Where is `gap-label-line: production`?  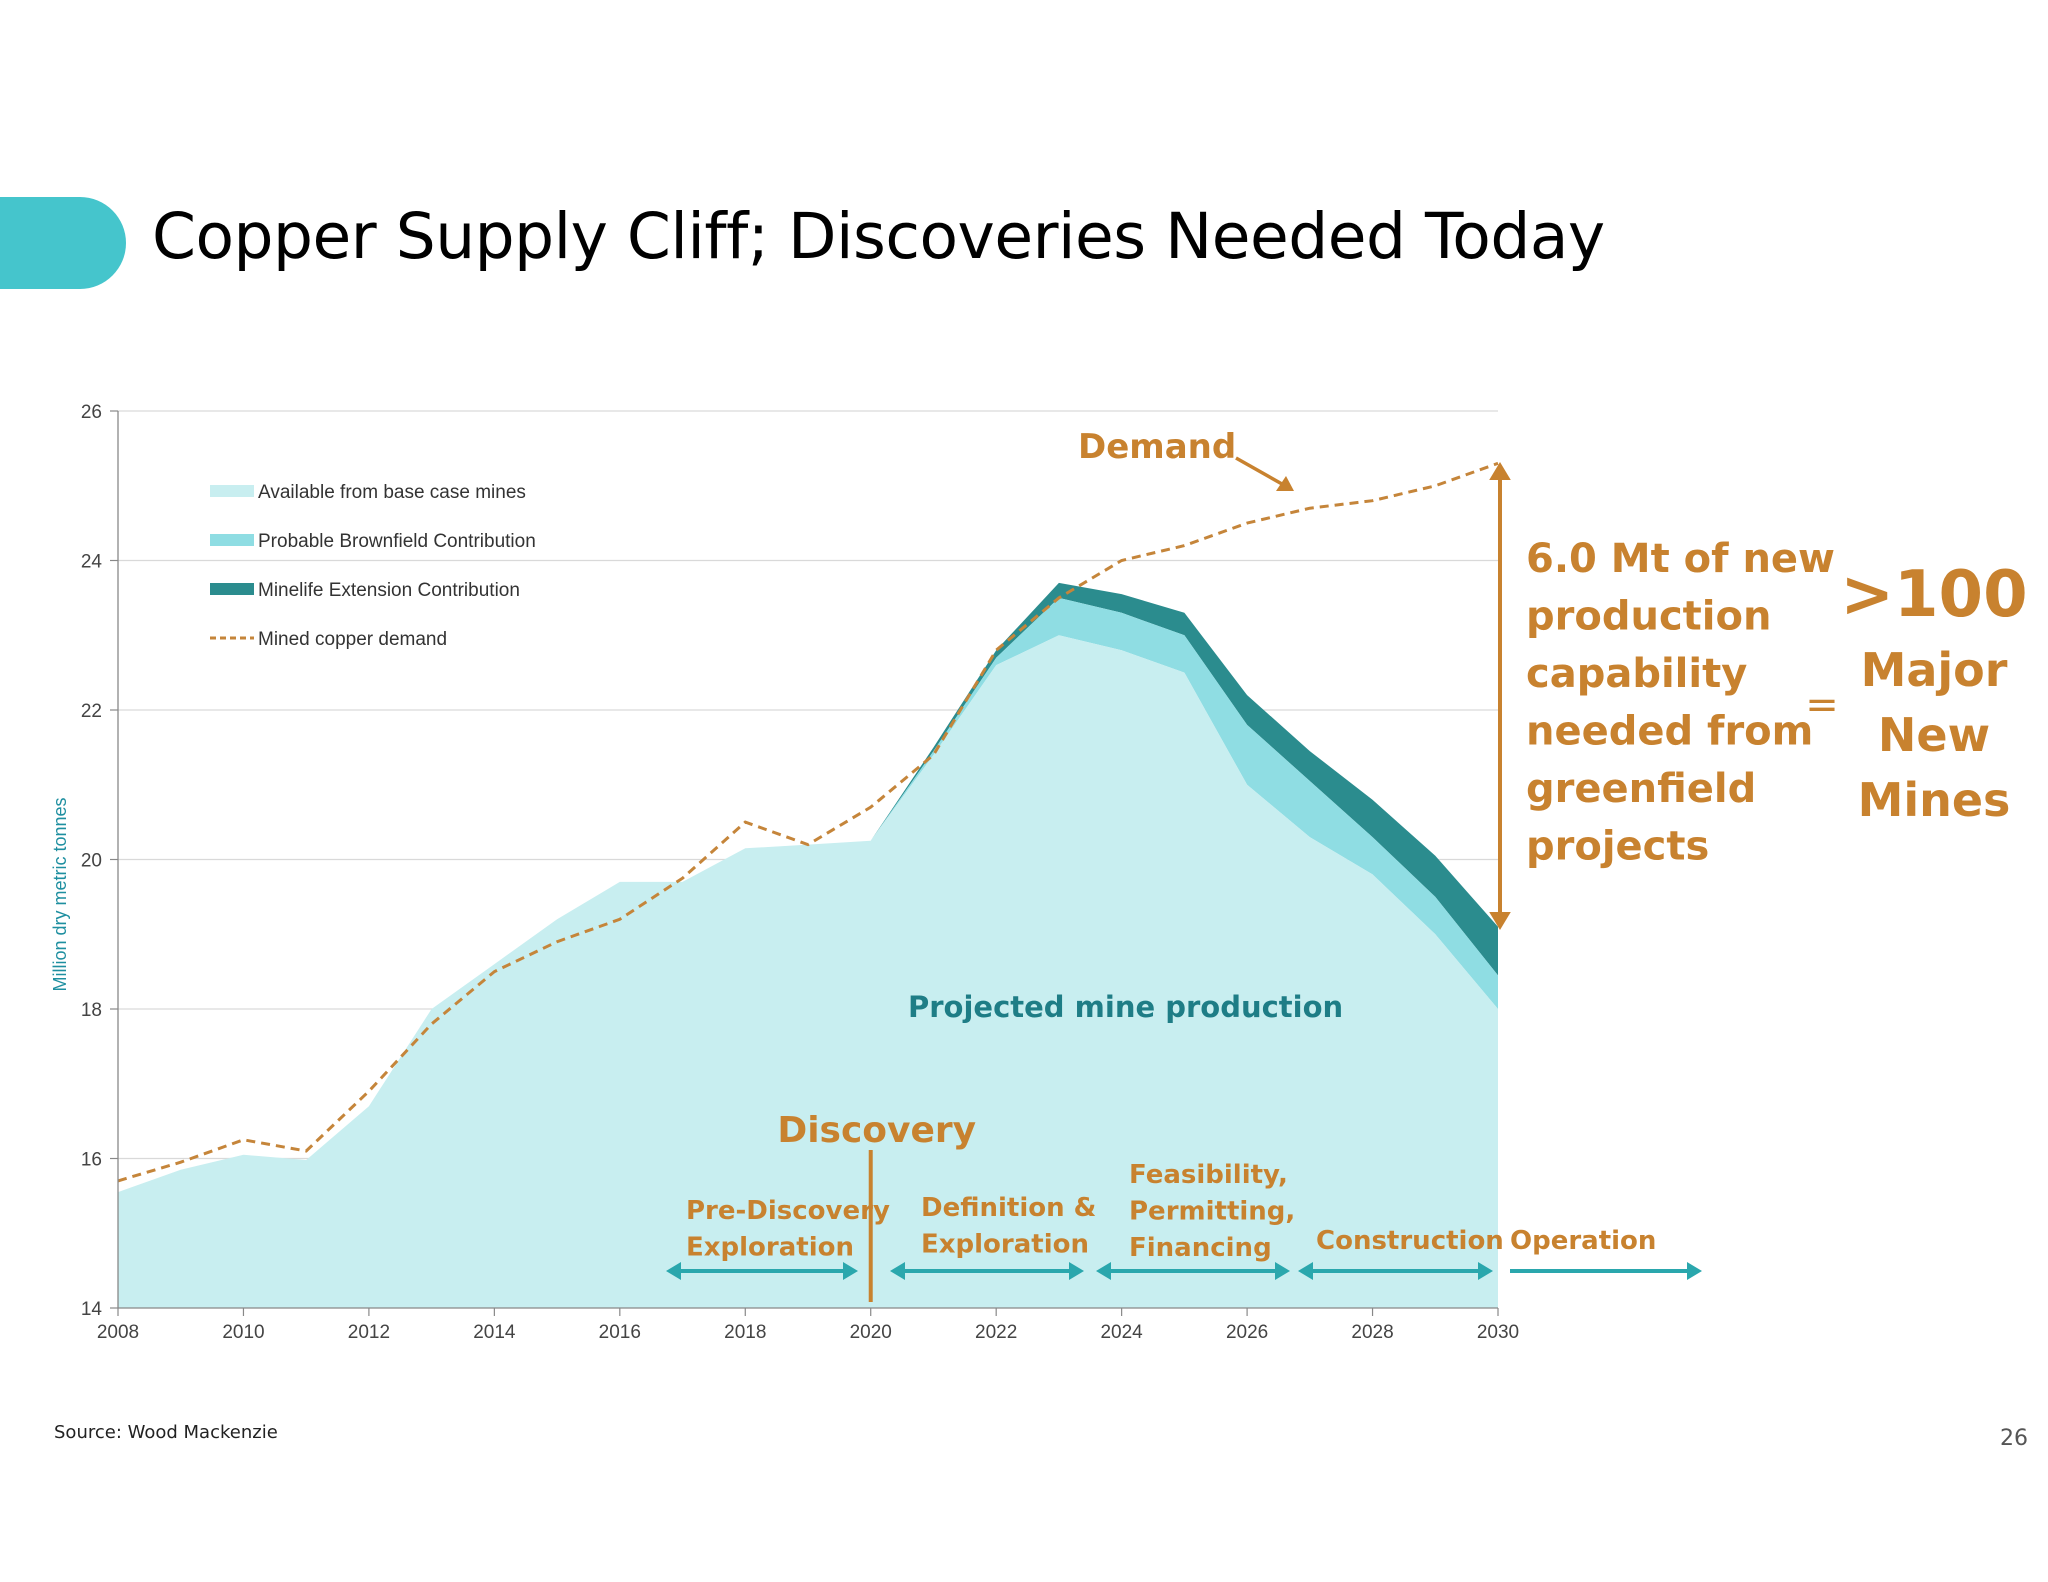
gap-label-line: production is located at coordinates (1648, 617).